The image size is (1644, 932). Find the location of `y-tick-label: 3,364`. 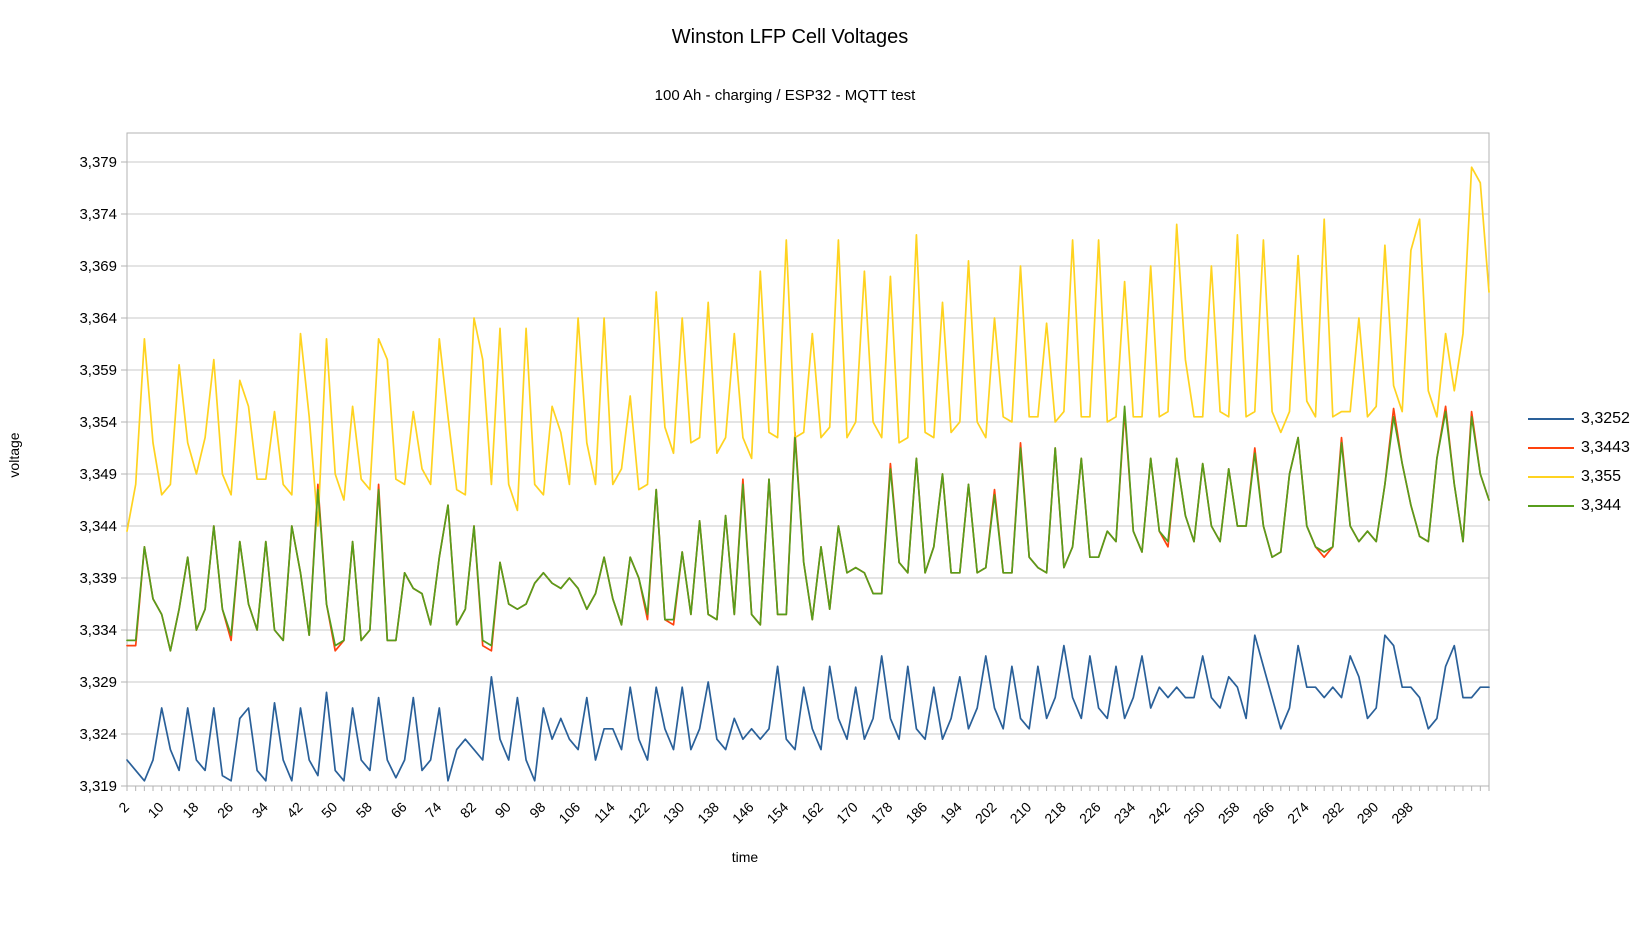

y-tick-label: 3,364 is located at coordinates (98, 318).